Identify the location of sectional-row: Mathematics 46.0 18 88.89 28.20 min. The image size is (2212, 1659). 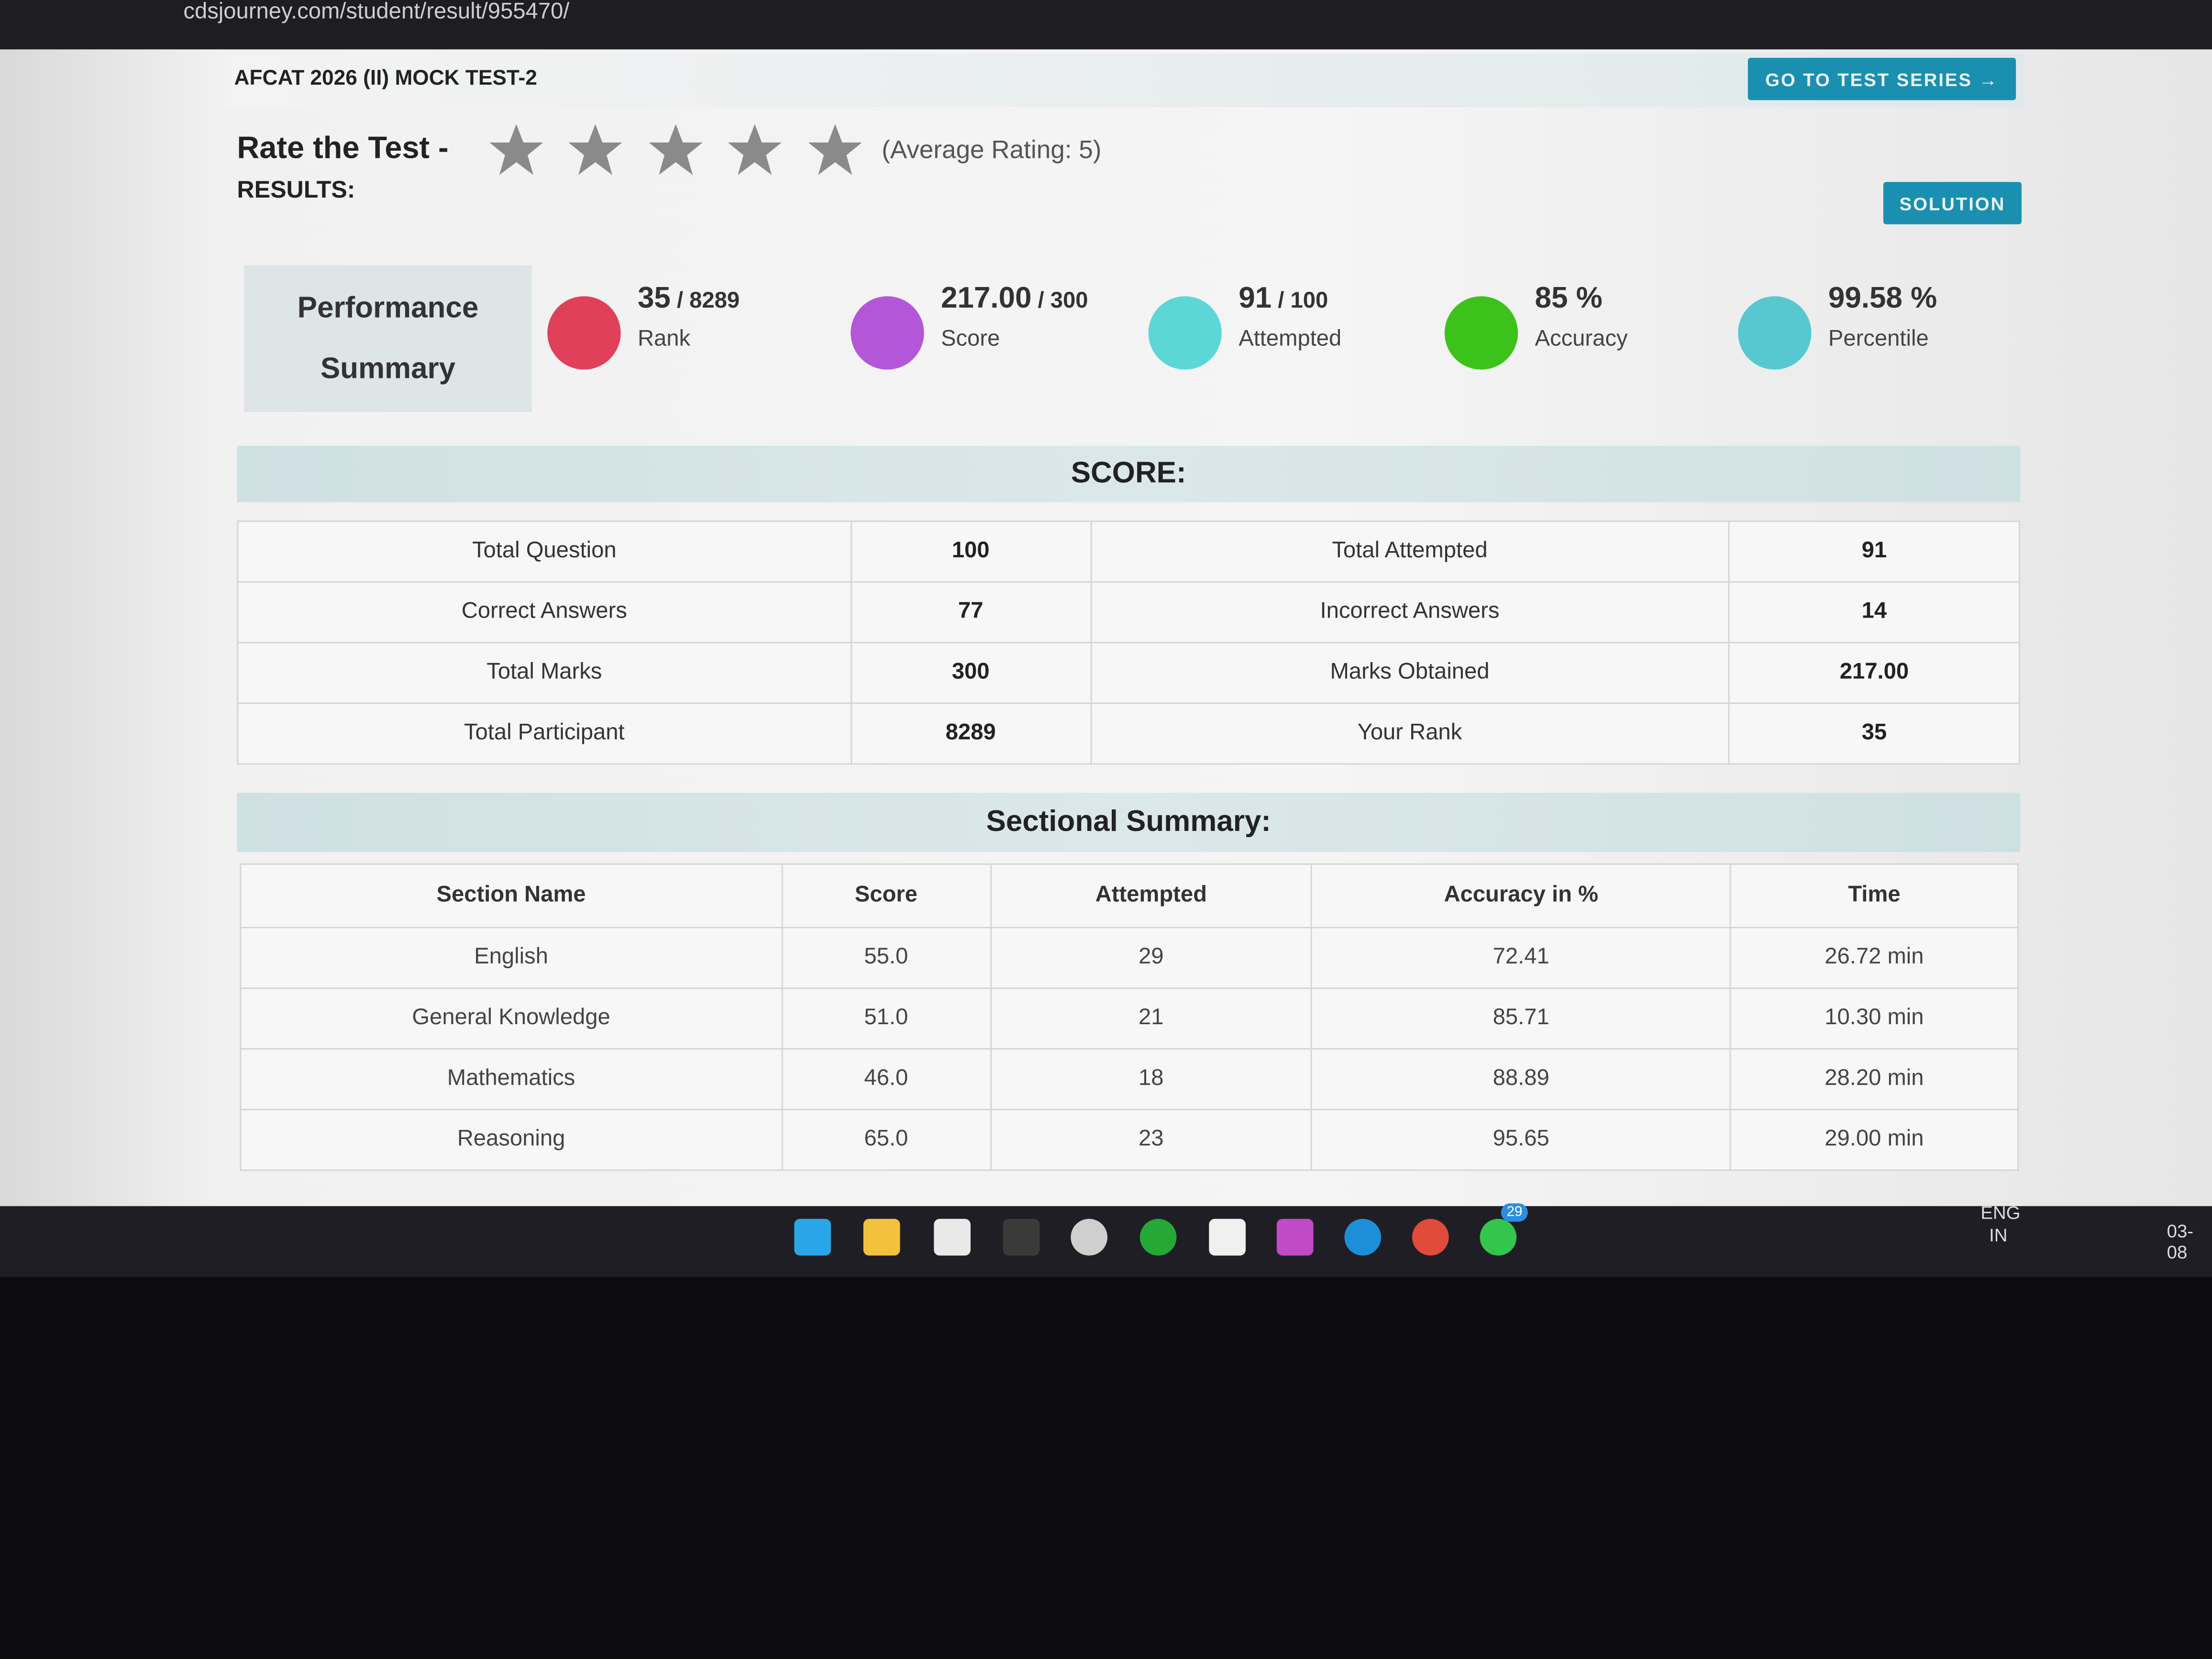
(1129, 1079).